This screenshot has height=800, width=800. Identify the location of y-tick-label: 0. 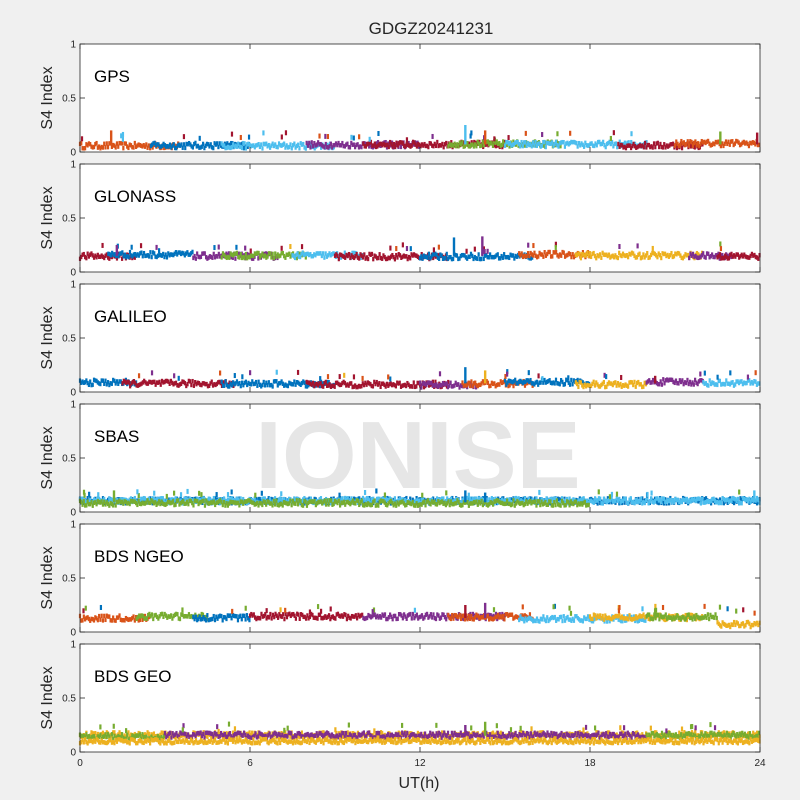
(73, 273).